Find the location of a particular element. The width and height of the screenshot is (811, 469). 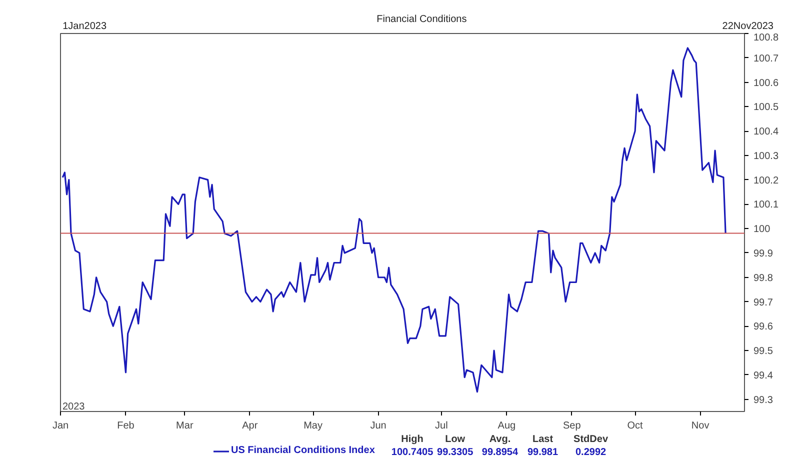

y-tick-label: 99.8 is located at coordinates (764, 278).